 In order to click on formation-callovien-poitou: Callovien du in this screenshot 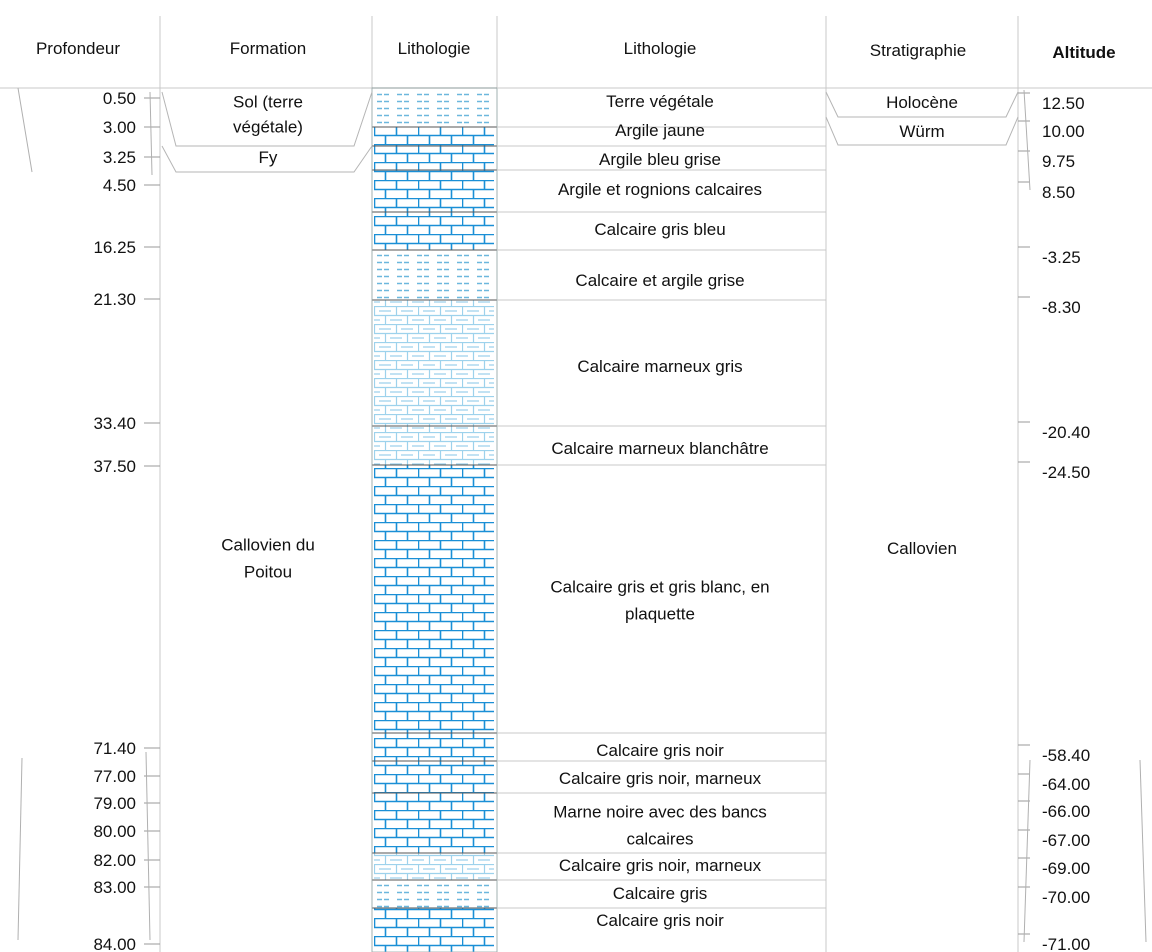, I will do `click(268, 544)`.